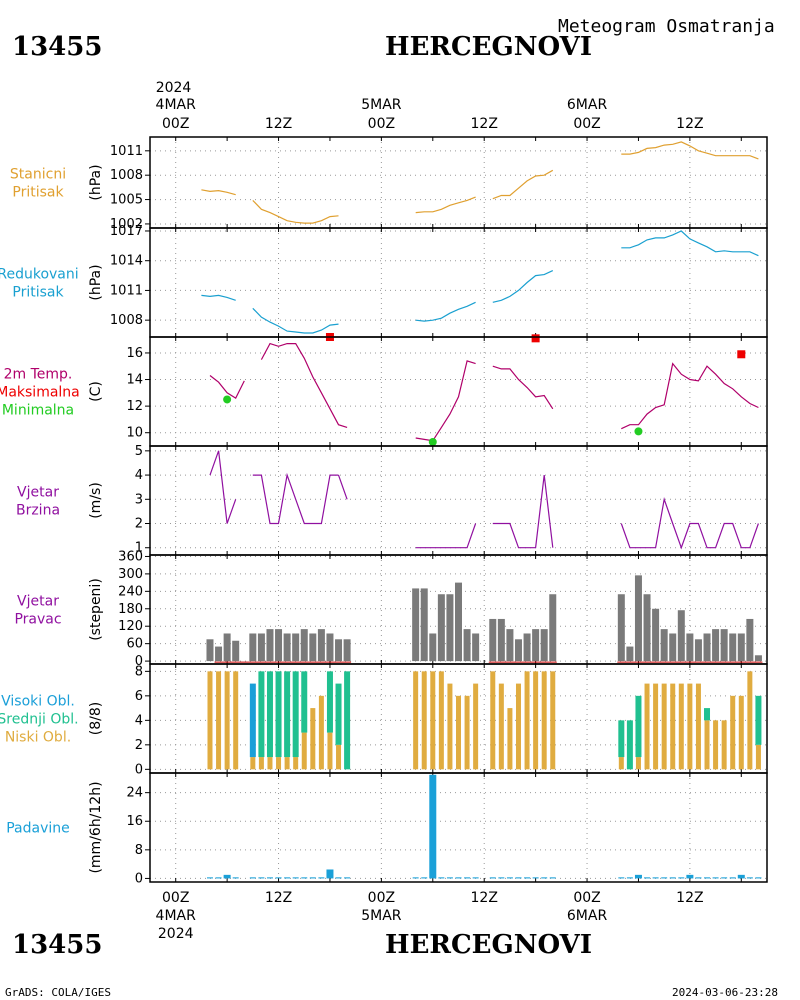 The height and width of the screenshot is (1000, 800). What do you see at coordinates (134, 433) in the screenshot?
I see `y-tick-label: 10` at bounding box center [134, 433].